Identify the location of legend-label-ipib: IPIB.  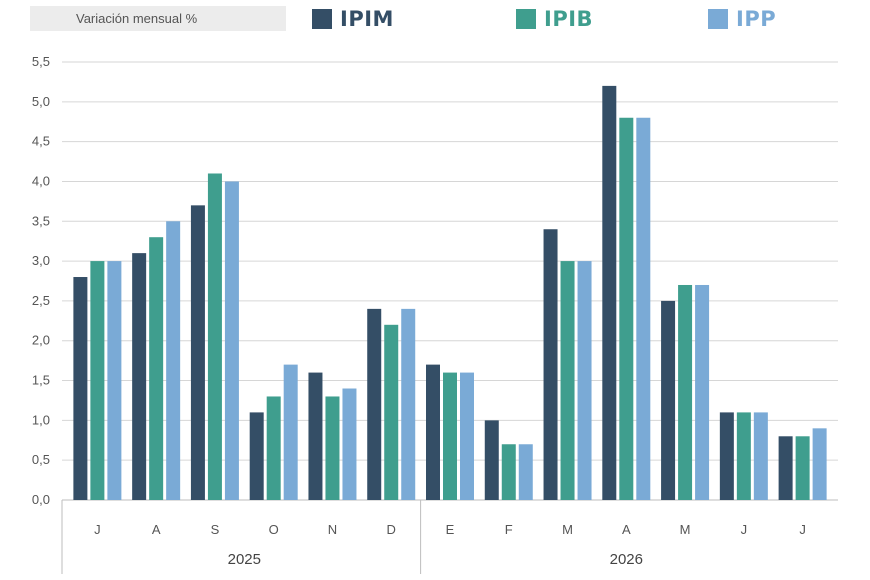
(569, 19).